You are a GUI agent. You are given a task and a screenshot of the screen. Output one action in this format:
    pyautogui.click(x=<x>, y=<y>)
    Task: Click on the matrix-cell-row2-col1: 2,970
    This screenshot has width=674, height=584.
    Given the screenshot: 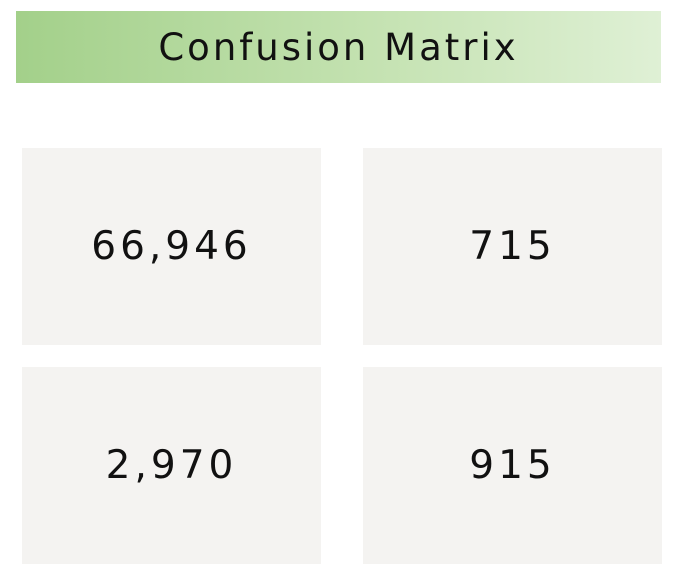 What is the action you would take?
    pyautogui.click(x=171, y=465)
    